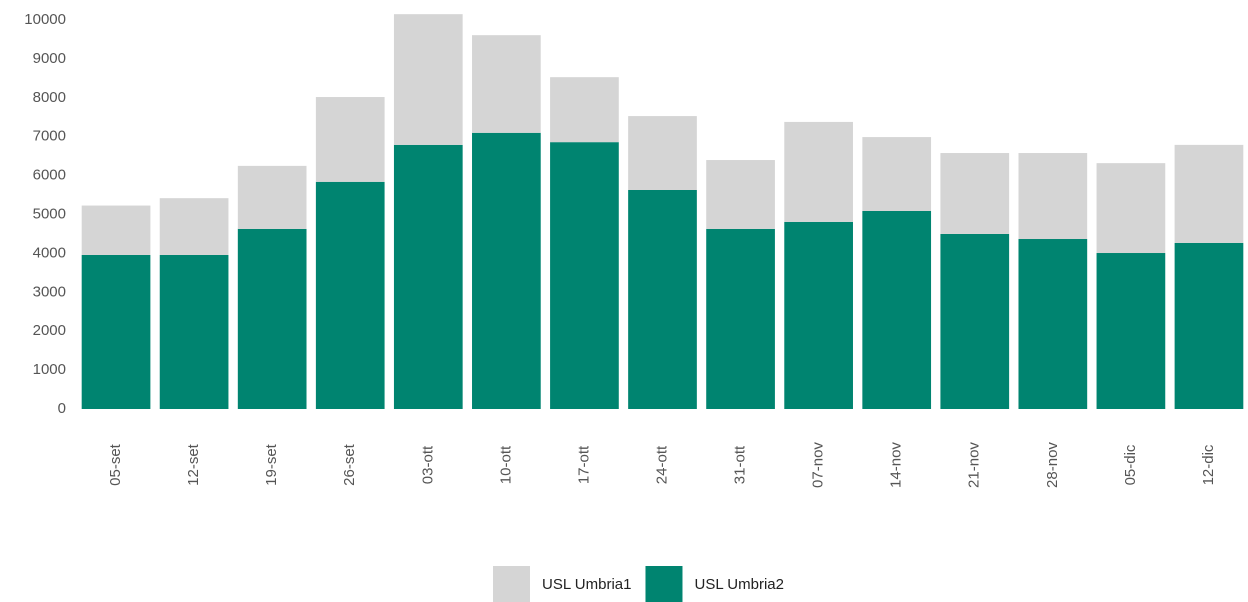  What do you see at coordinates (740, 464) in the screenshot?
I see `x-tick-label: 31-ott` at bounding box center [740, 464].